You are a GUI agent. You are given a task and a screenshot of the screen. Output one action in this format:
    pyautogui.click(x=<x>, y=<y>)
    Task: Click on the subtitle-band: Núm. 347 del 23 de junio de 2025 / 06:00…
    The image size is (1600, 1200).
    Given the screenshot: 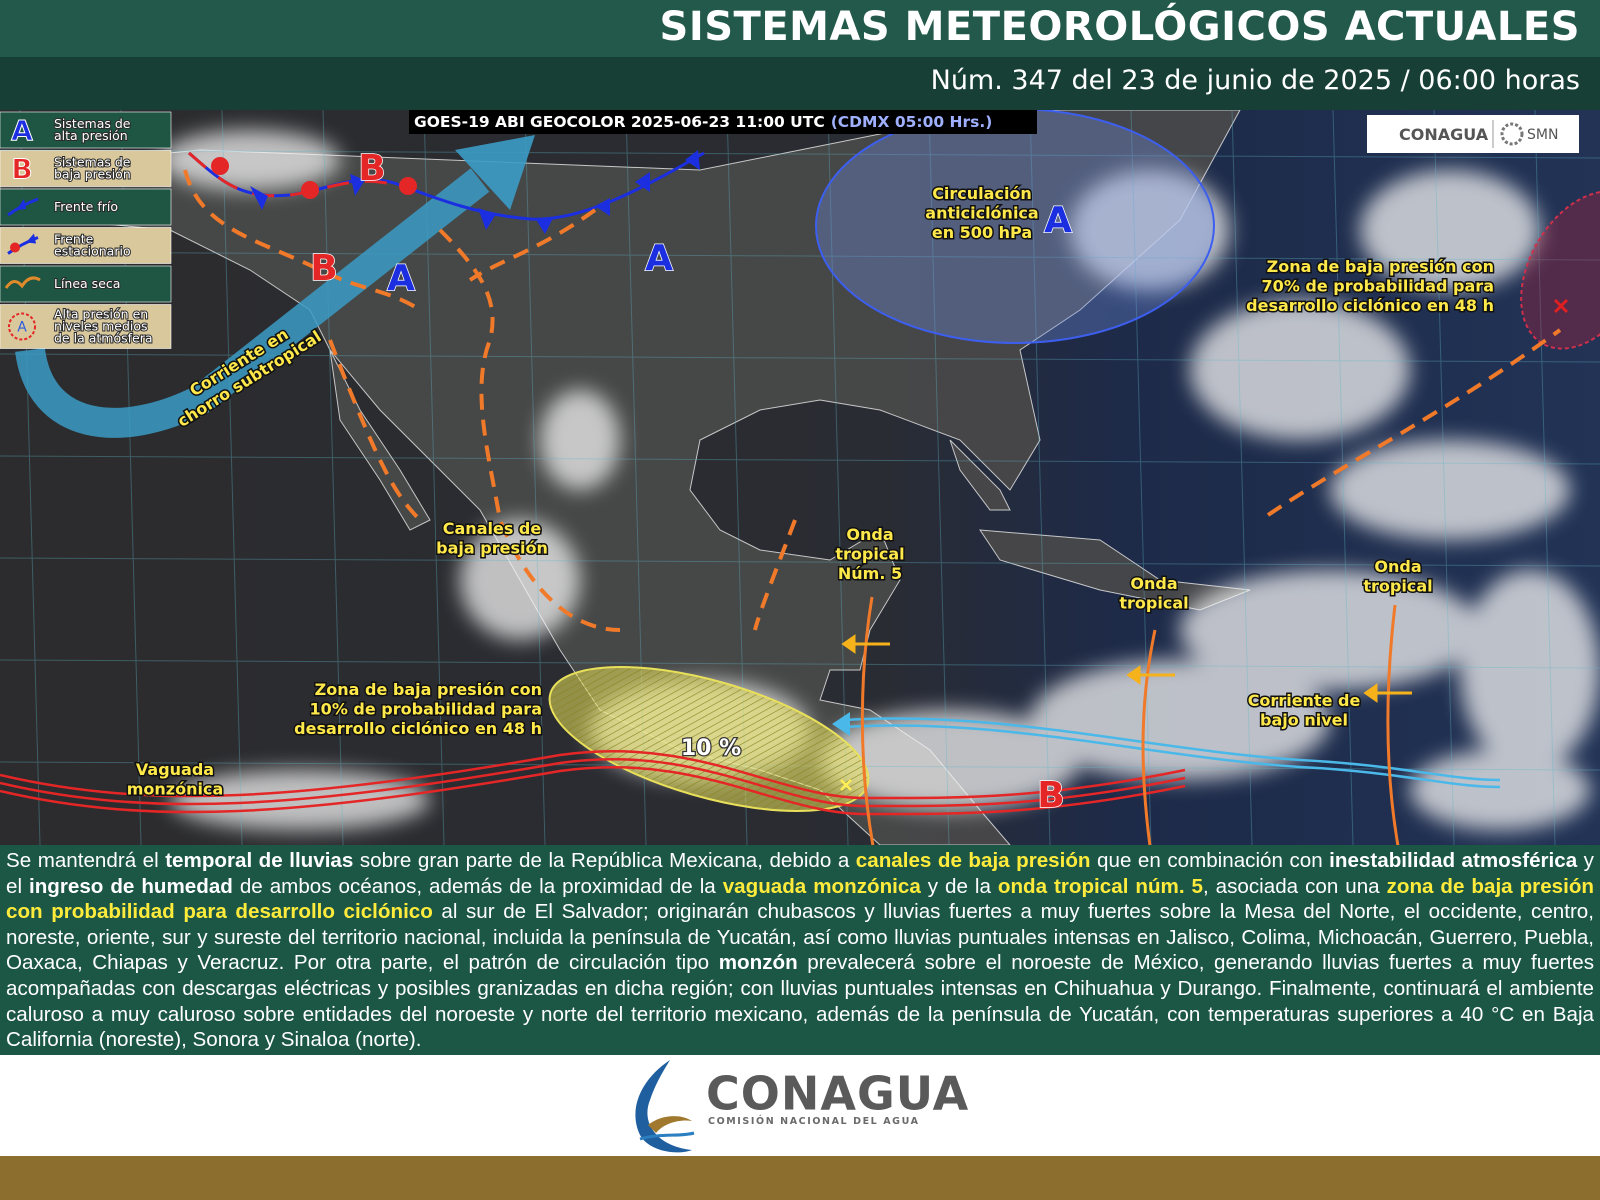 What is the action you would take?
    pyautogui.click(x=800, y=83)
    